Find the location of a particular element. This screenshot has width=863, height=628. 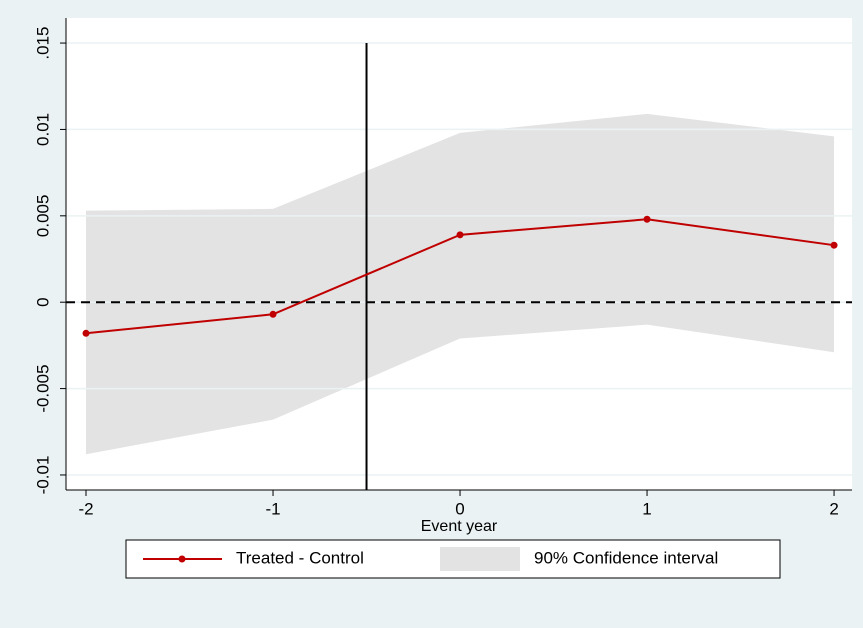

legend-label: 90% Confidence interval is located at coordinates (626, 557).